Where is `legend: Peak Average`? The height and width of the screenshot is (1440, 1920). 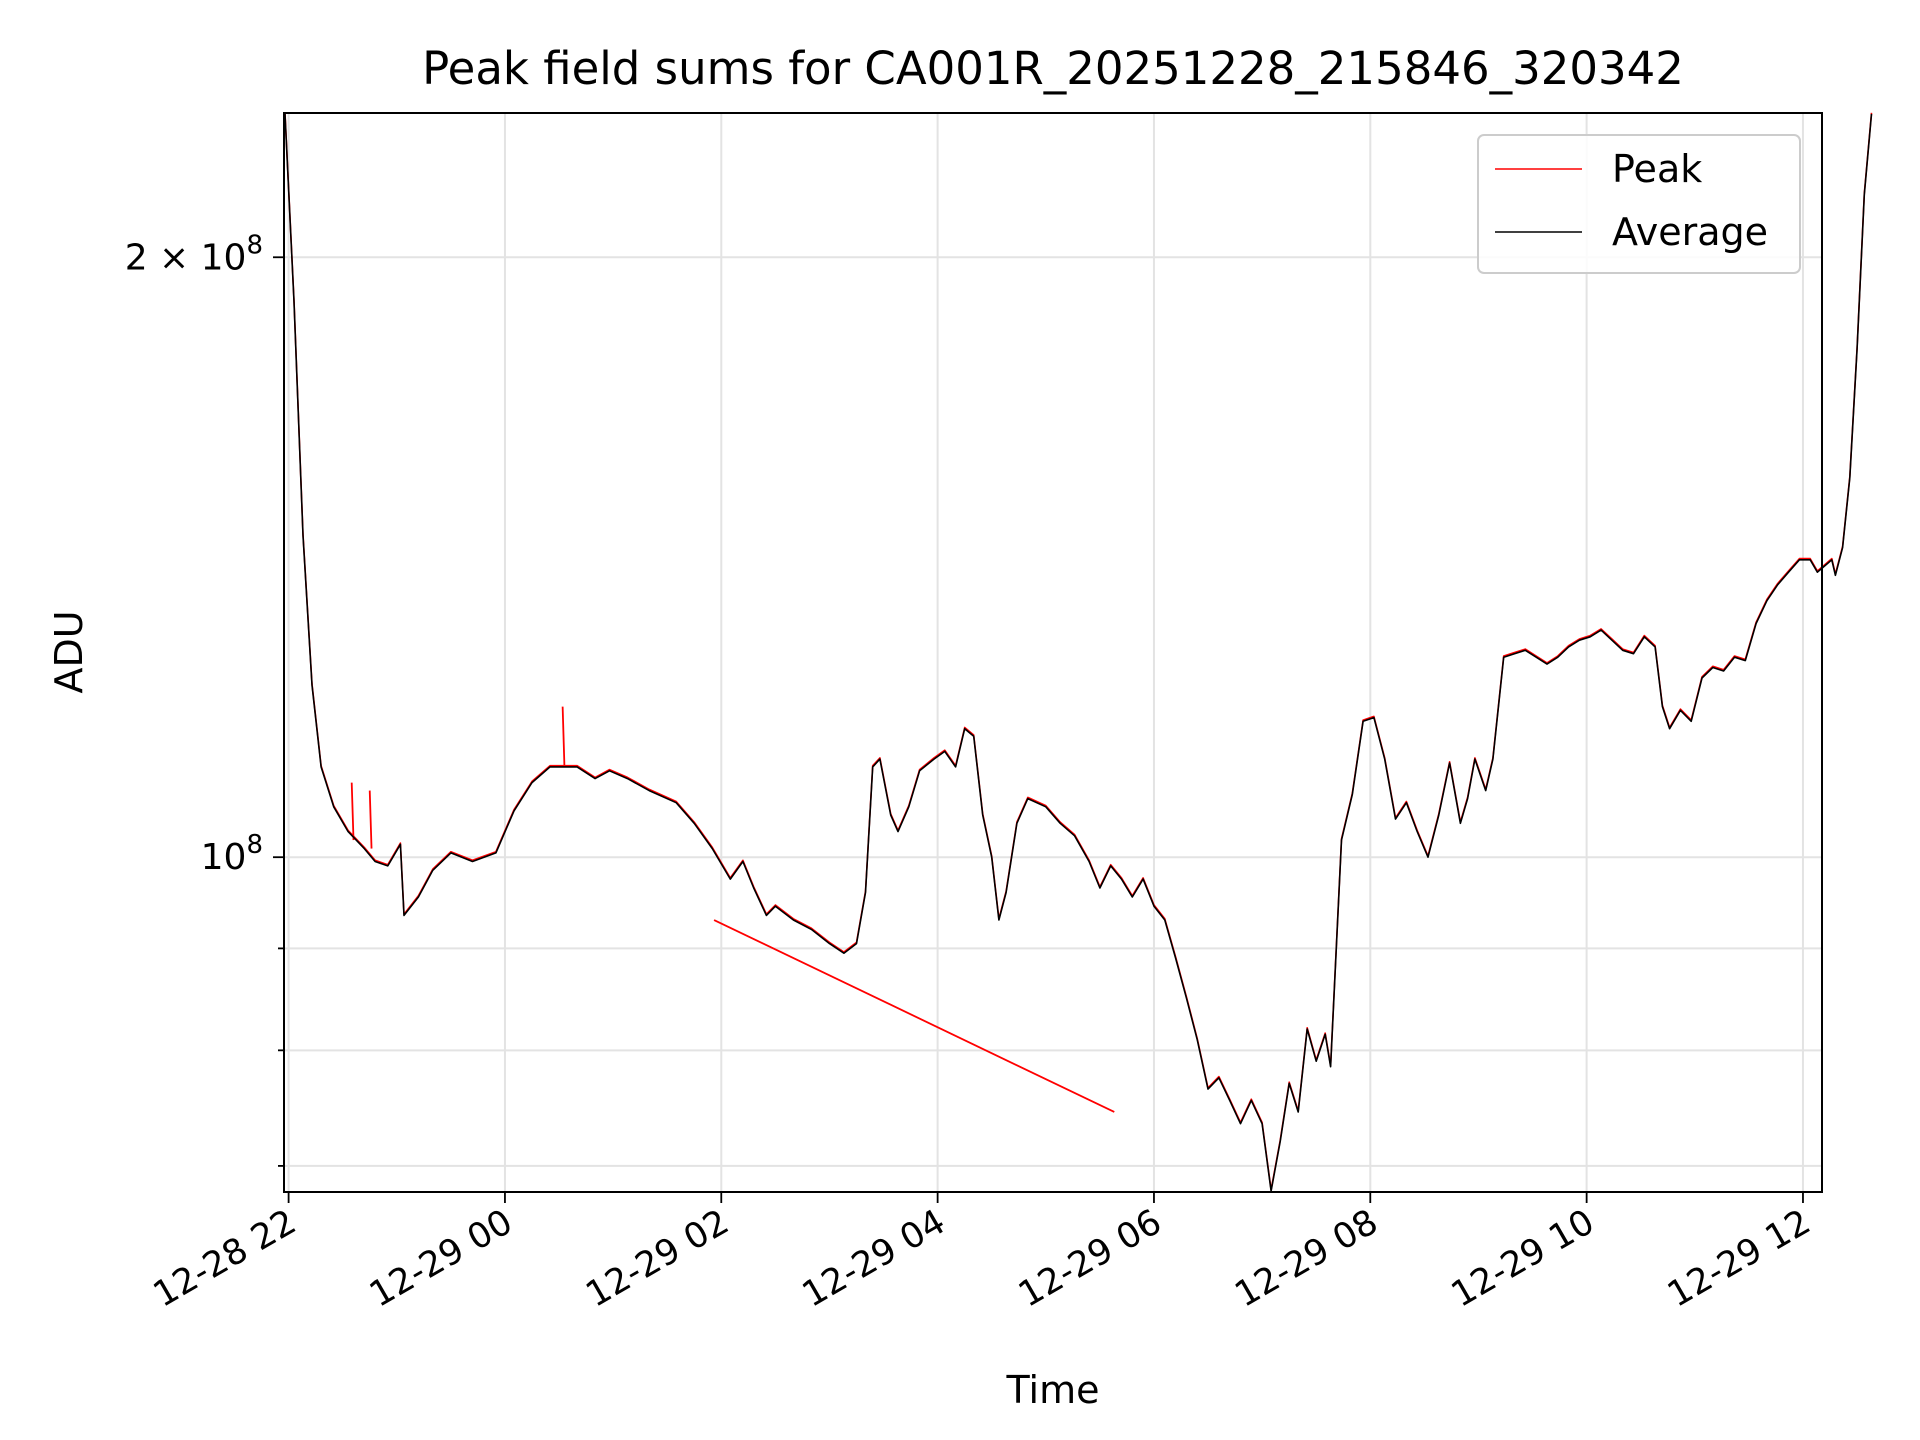 legend: Peak Average is located at coordinates (1639, 204).